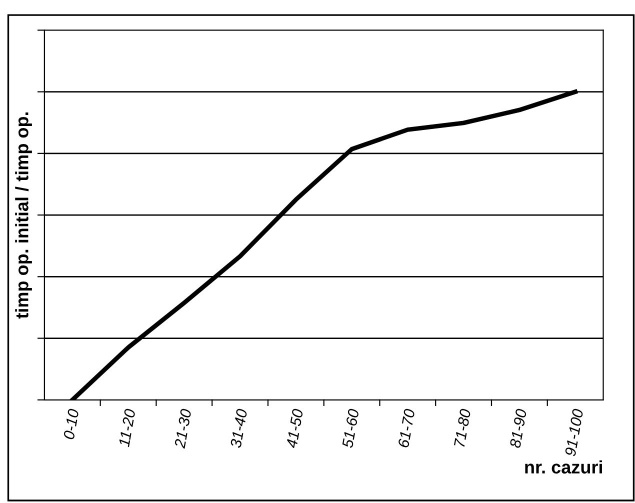  What do you see at coordinates (574, 432) in the screenshot?
I see `x-tick-label: 91-100` at bounding box center [574, 432].